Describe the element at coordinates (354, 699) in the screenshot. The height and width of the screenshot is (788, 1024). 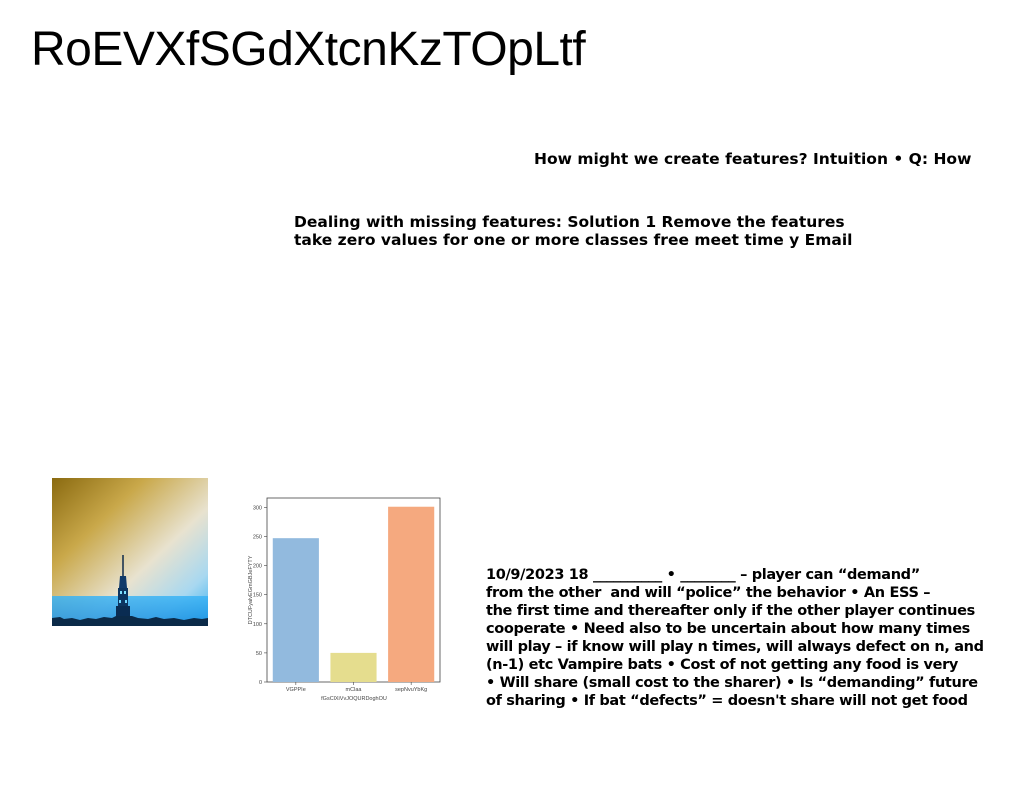
I see `x-axis-label: fGsClXiVvJOQURDoghOU` at that location.